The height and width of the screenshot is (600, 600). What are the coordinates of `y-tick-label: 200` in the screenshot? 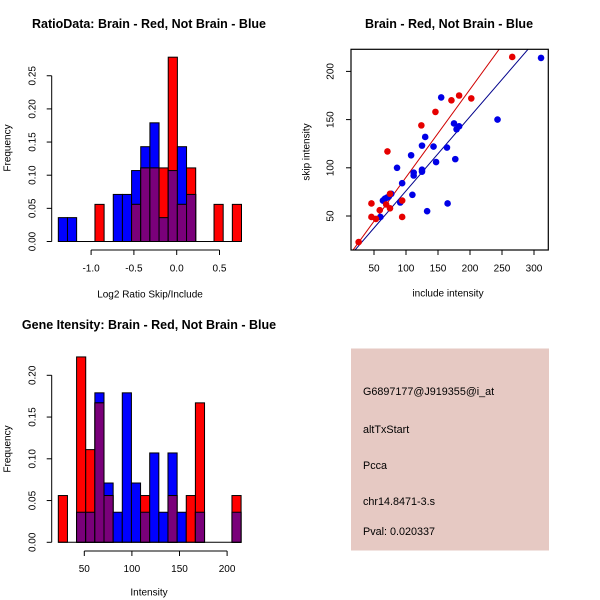 It's located at (331, 71).